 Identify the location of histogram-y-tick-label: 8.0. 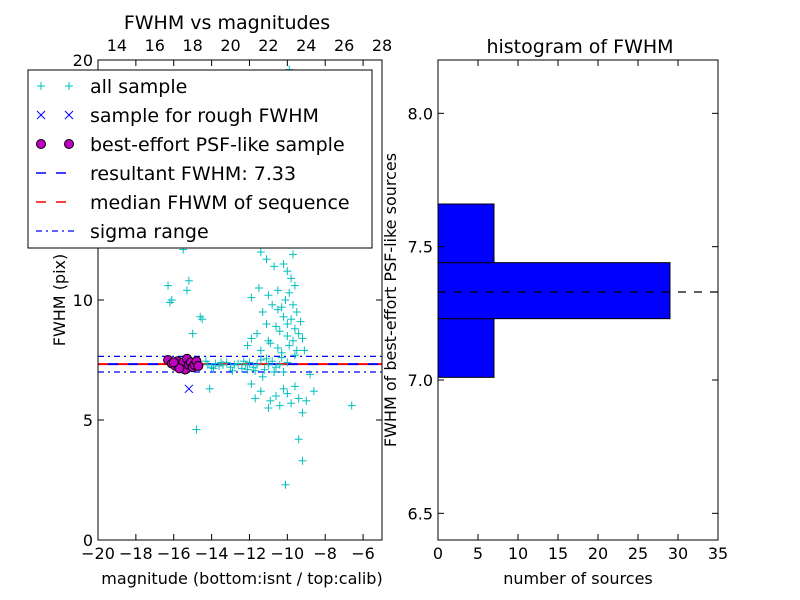
(420, 113).